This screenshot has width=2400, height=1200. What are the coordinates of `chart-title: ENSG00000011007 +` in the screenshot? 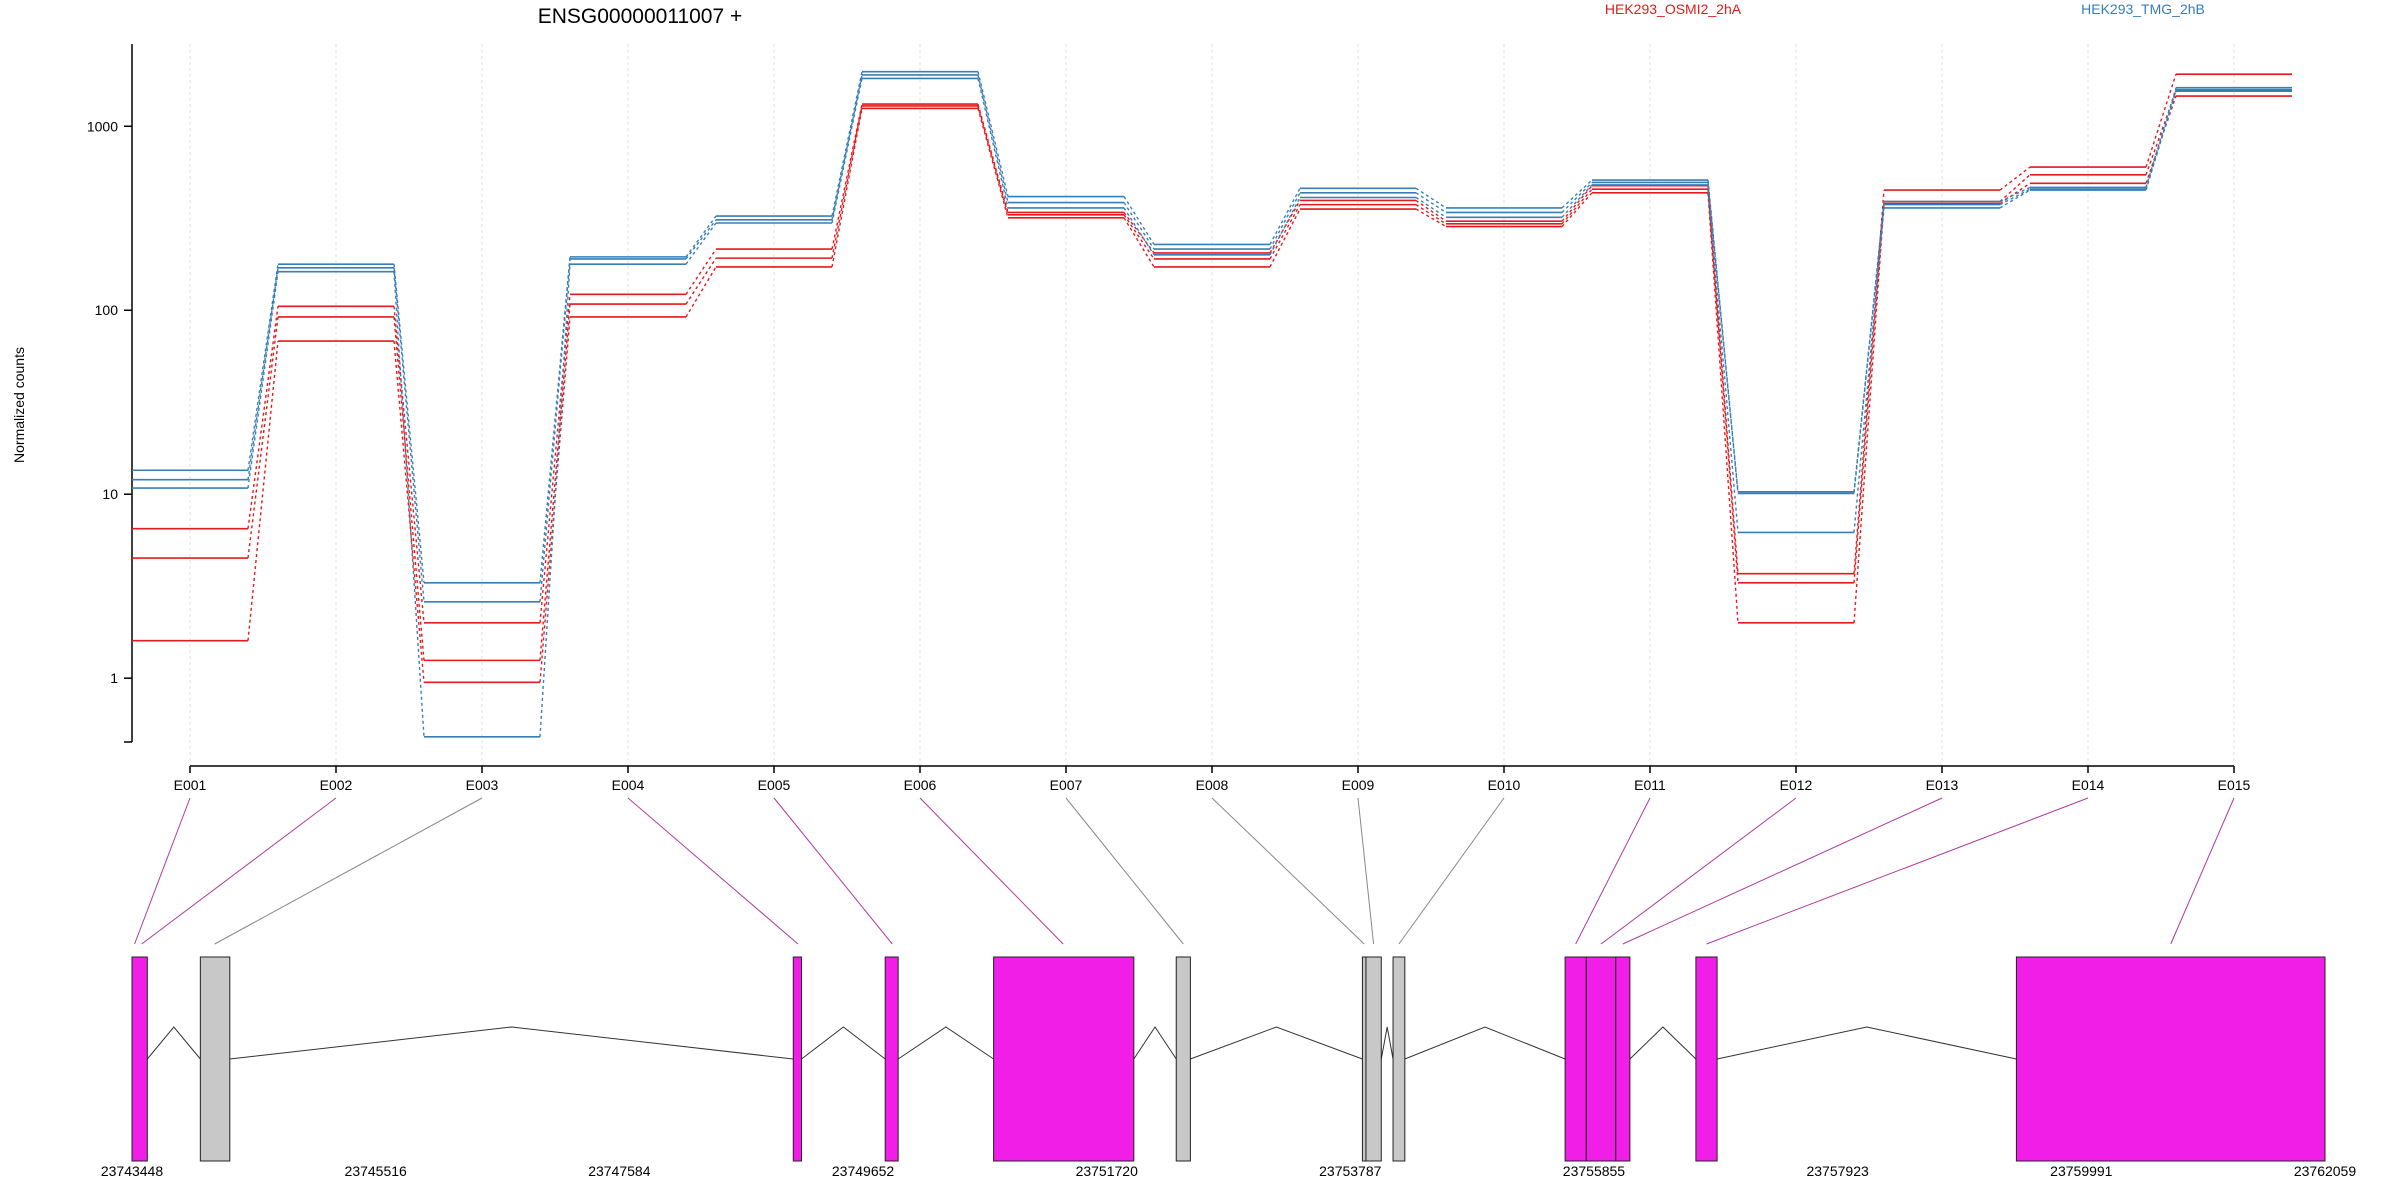 It's located at (640, 16).